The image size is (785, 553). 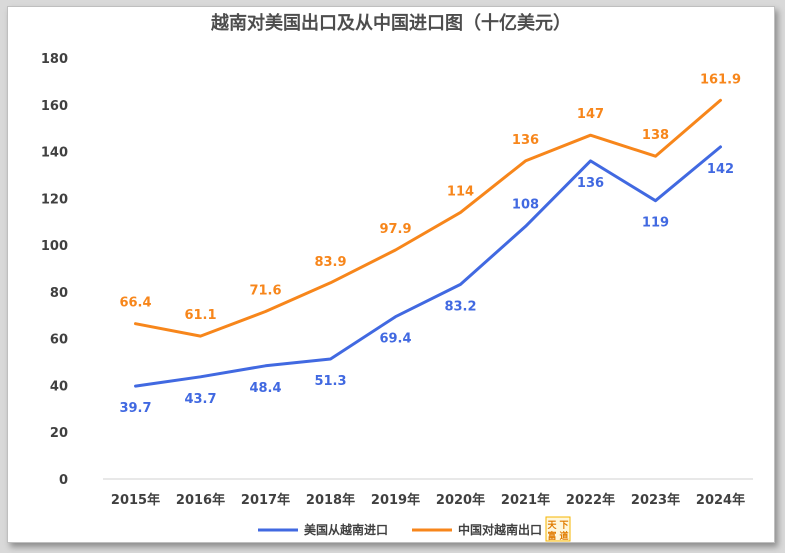 What do you see at coordinates (265, 388) in the screenshot?
I see `data-label: 48.4` at bounding box center [265, 388].